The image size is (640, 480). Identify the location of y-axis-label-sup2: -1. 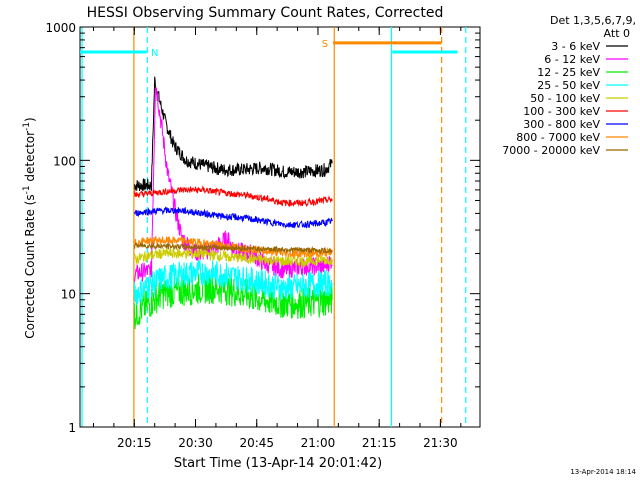
(27, 126).